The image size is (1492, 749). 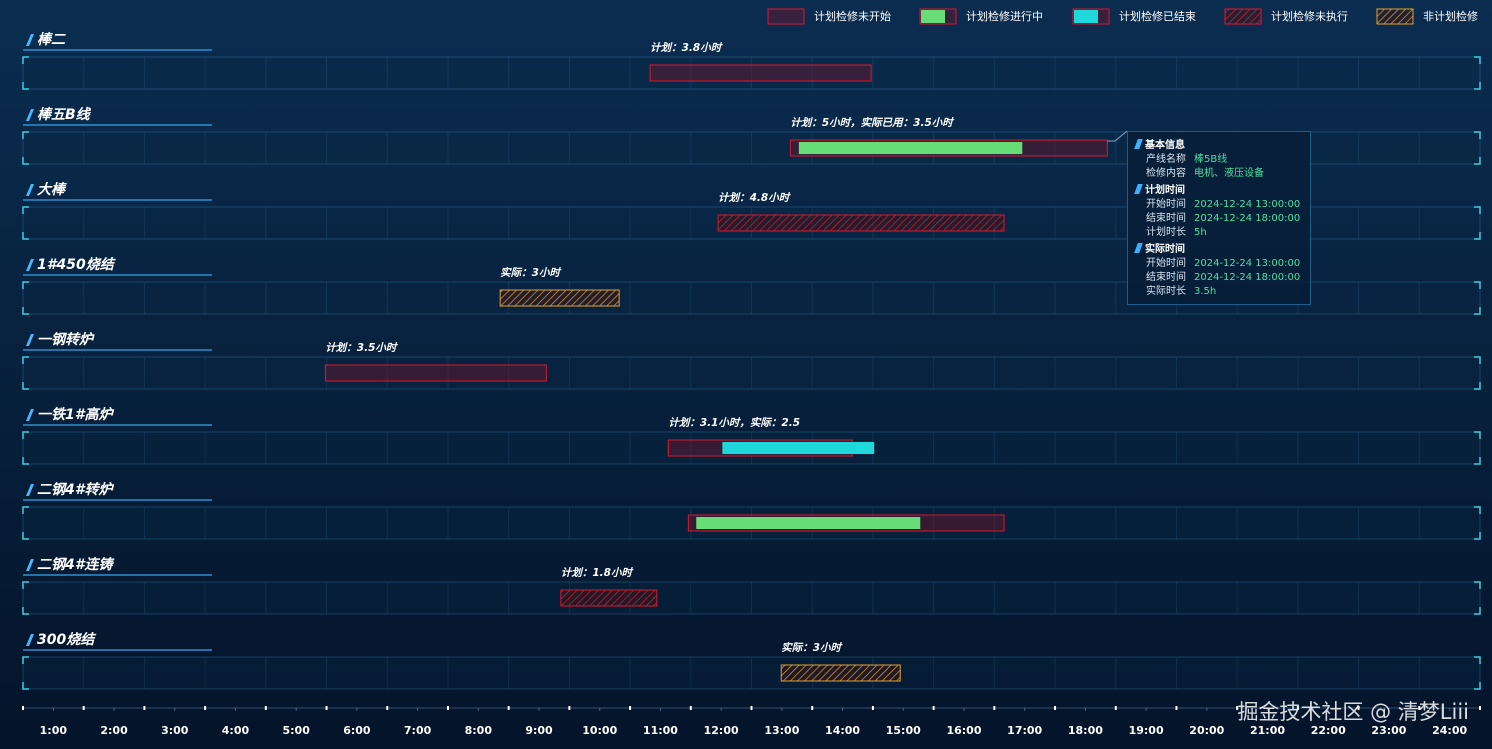 What do you see at coordinates (1219, 145) in the screenshot?
I see `tooltip-section: 基本信息` at bounding box center [1219, 145].